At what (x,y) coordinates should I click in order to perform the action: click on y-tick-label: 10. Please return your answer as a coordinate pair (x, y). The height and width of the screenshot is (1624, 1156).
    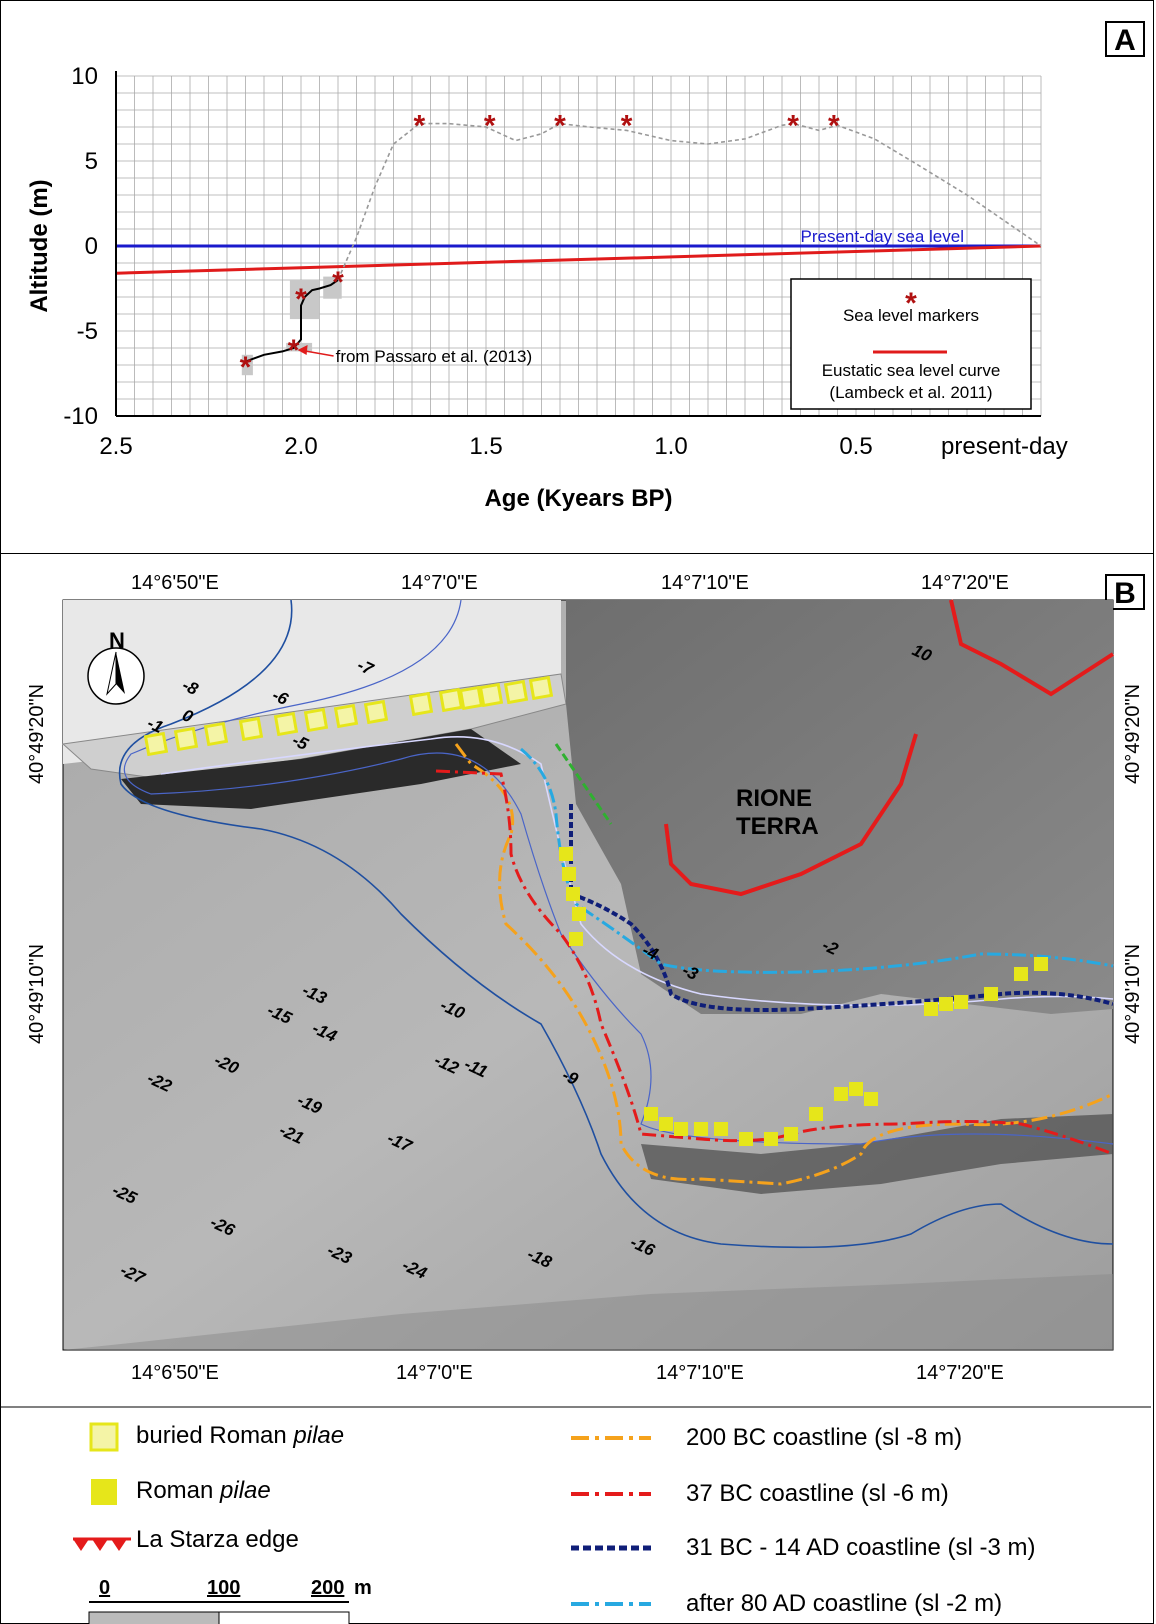
    Looking at the image, I should click on (84, 76).